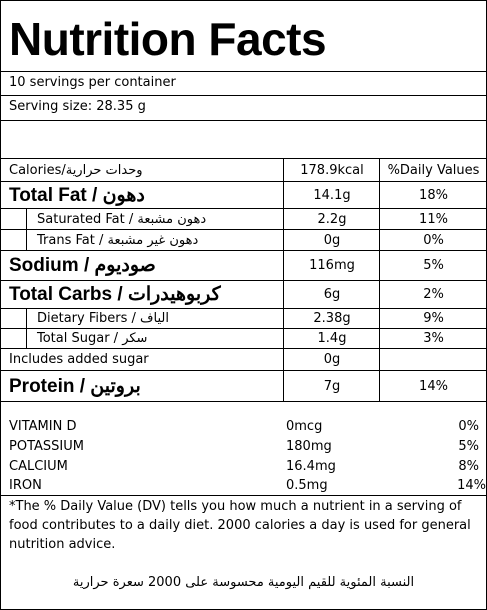 The width and height of the screenshot is (487, 610). Describe the element at coordinates (243, 295) in the screenshot. I see `nutrient-row: Total Carbs / كربوهيدرات 6g 2%` at that location.